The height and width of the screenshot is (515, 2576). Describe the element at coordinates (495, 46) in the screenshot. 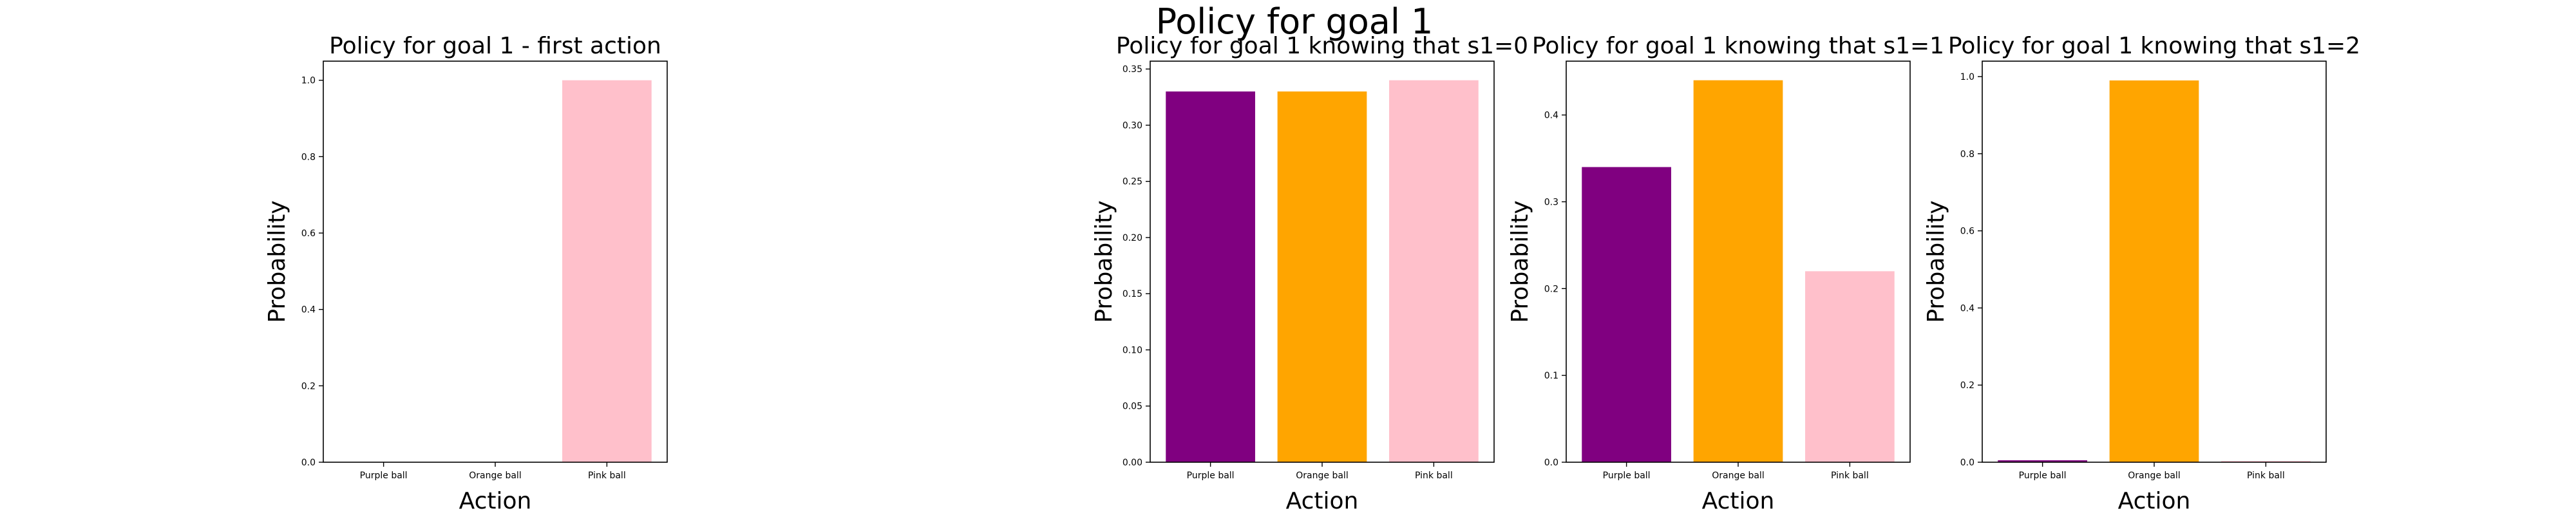

I see `chart-title: Policy for goal 1 - first action` at that location.